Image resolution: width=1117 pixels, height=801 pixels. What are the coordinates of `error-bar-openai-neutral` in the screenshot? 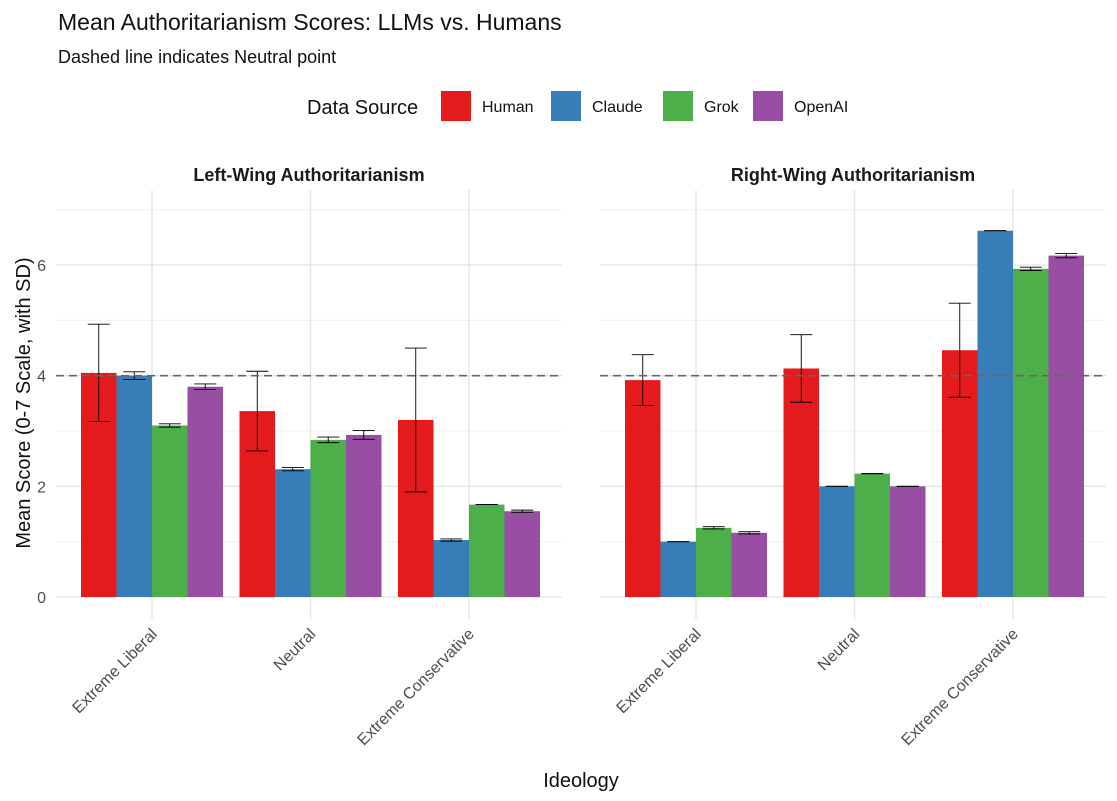 It's located at (363, 435).